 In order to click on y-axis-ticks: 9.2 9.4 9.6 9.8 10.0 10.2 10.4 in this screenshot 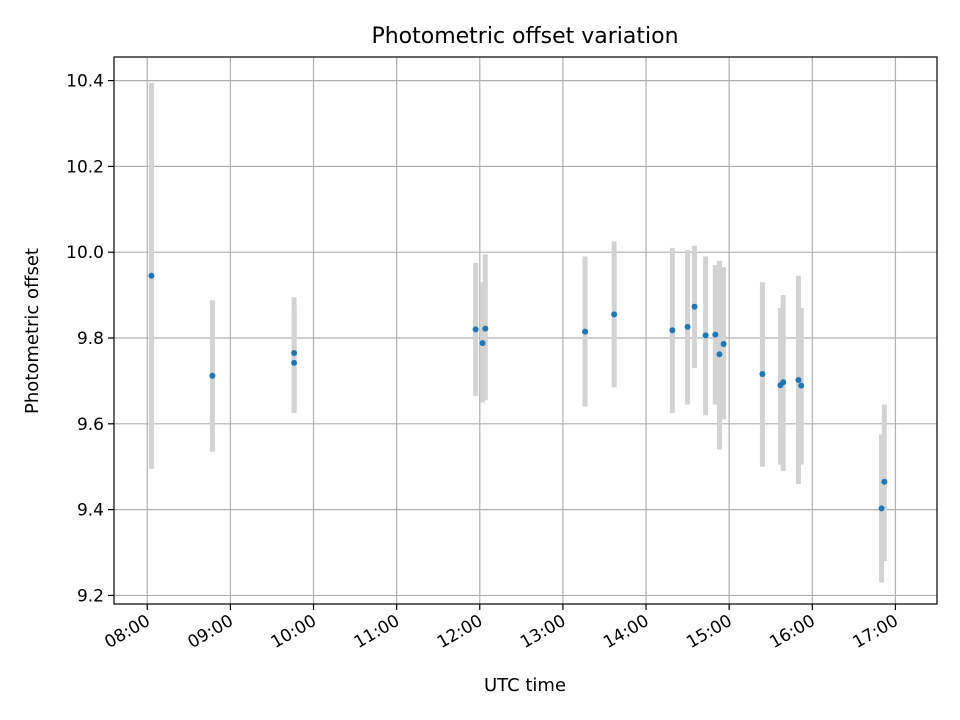, I will do `click(90, 339)`.